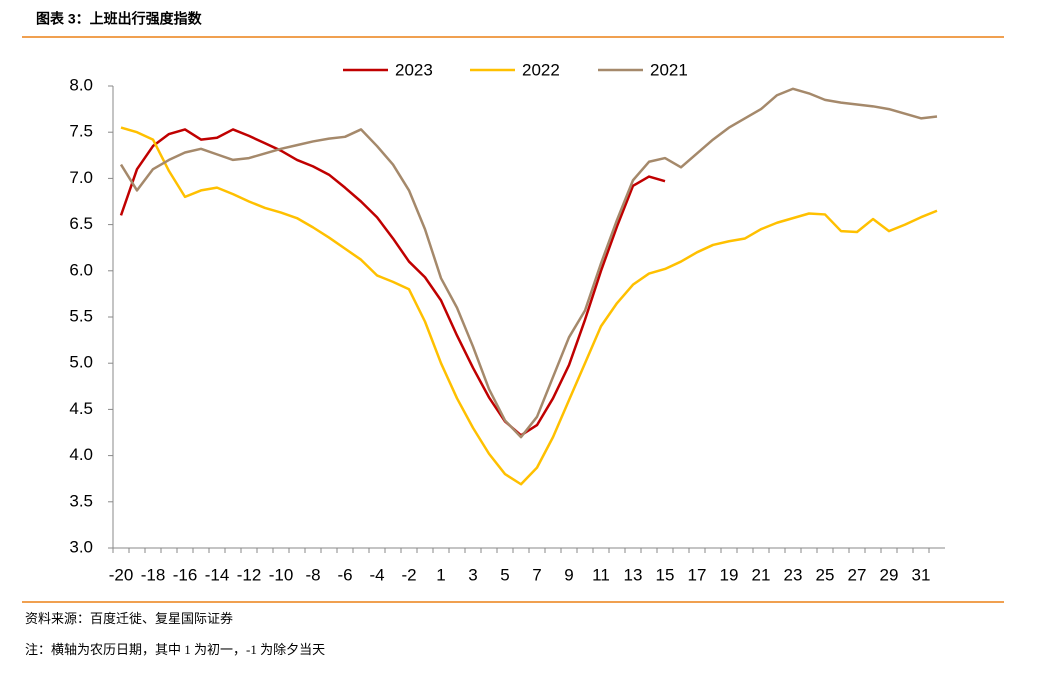 This screenshot has width=1038, height=673. Describe the element at coordinates (601, 574) in the screenshot. I see `x-tick-label: 11` at that location.